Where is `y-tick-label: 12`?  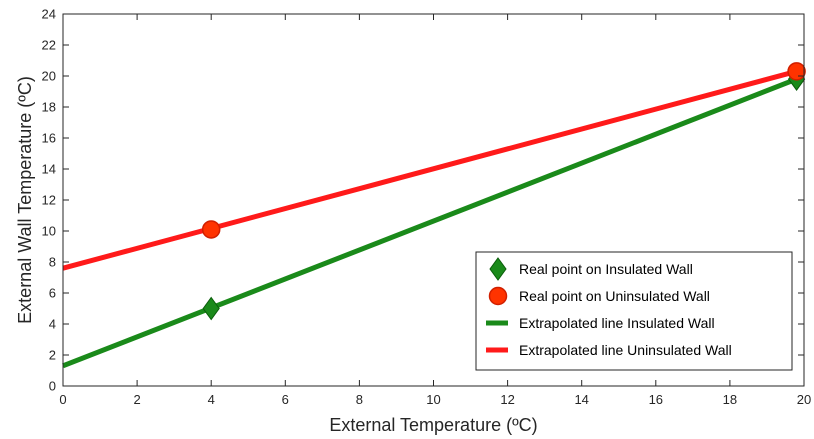
y-tick-label: 12 is located at coordinates (49, 200).